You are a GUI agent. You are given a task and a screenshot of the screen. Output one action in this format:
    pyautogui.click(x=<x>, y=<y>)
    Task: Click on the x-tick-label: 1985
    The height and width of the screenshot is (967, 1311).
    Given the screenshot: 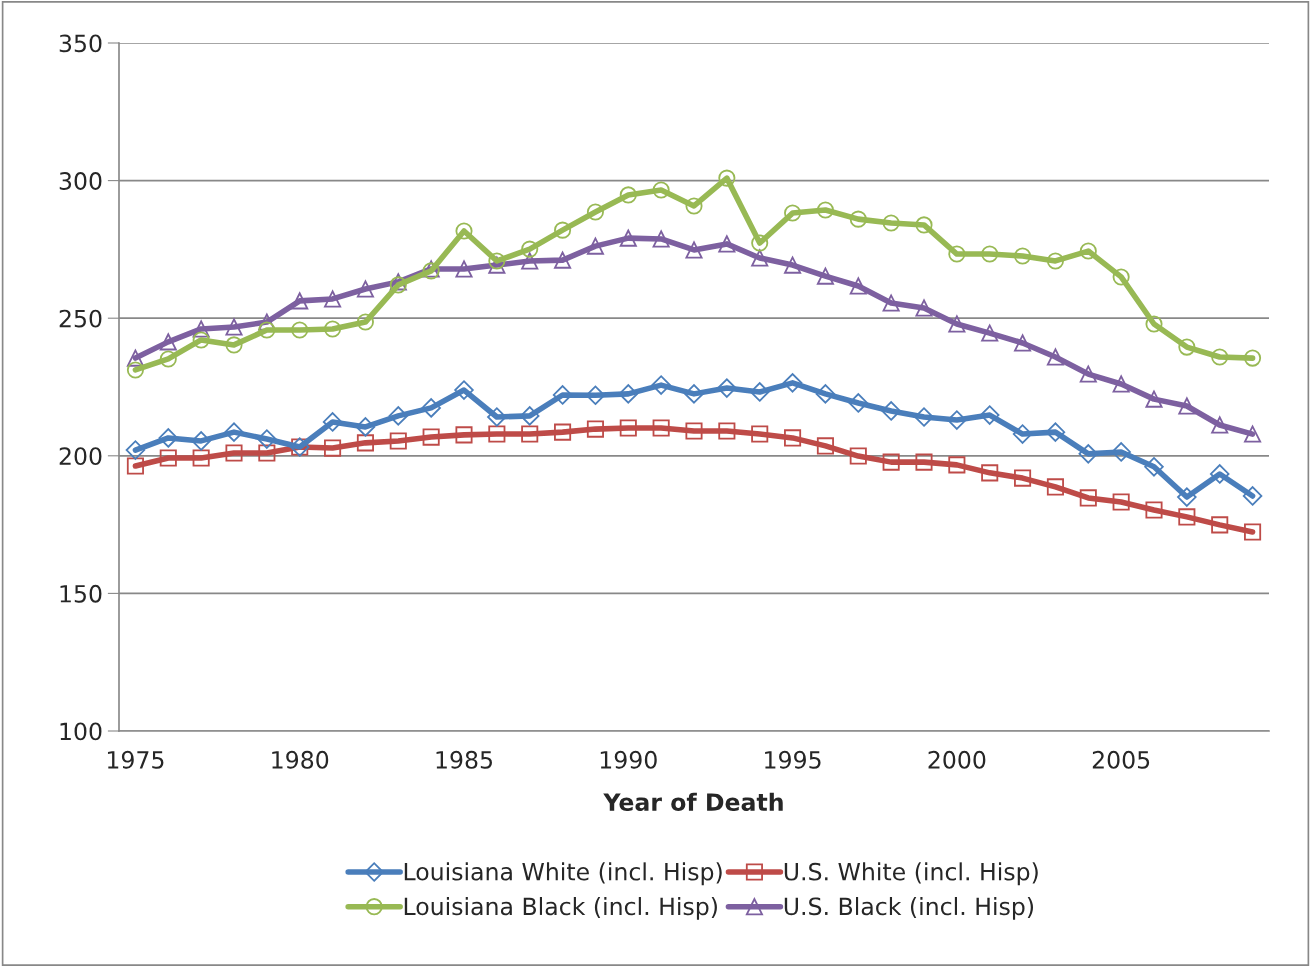 What is the action you would take?
    pyautogui.click(x=464, y=759)
    